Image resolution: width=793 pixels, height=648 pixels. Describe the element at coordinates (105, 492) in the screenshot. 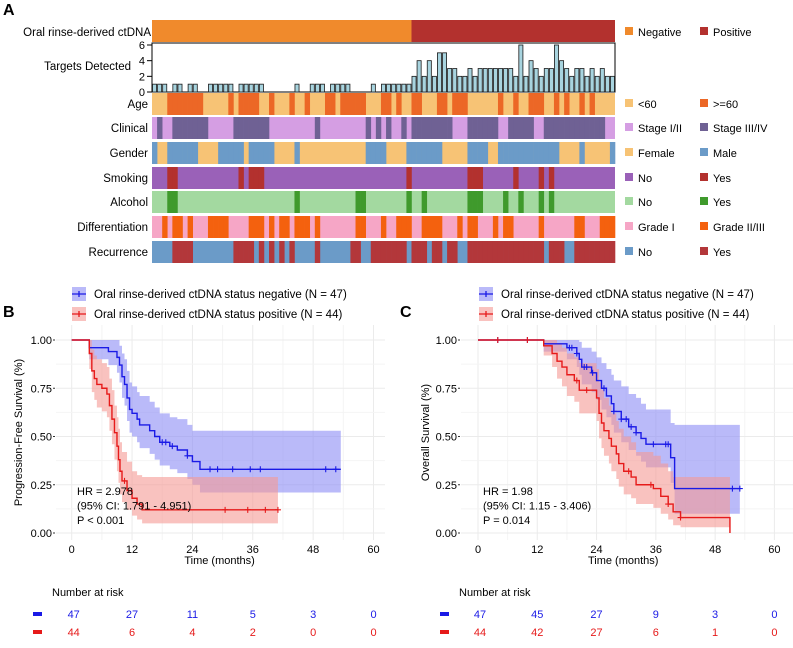

I see `stats-annotation: HR = 2.978` at that location.